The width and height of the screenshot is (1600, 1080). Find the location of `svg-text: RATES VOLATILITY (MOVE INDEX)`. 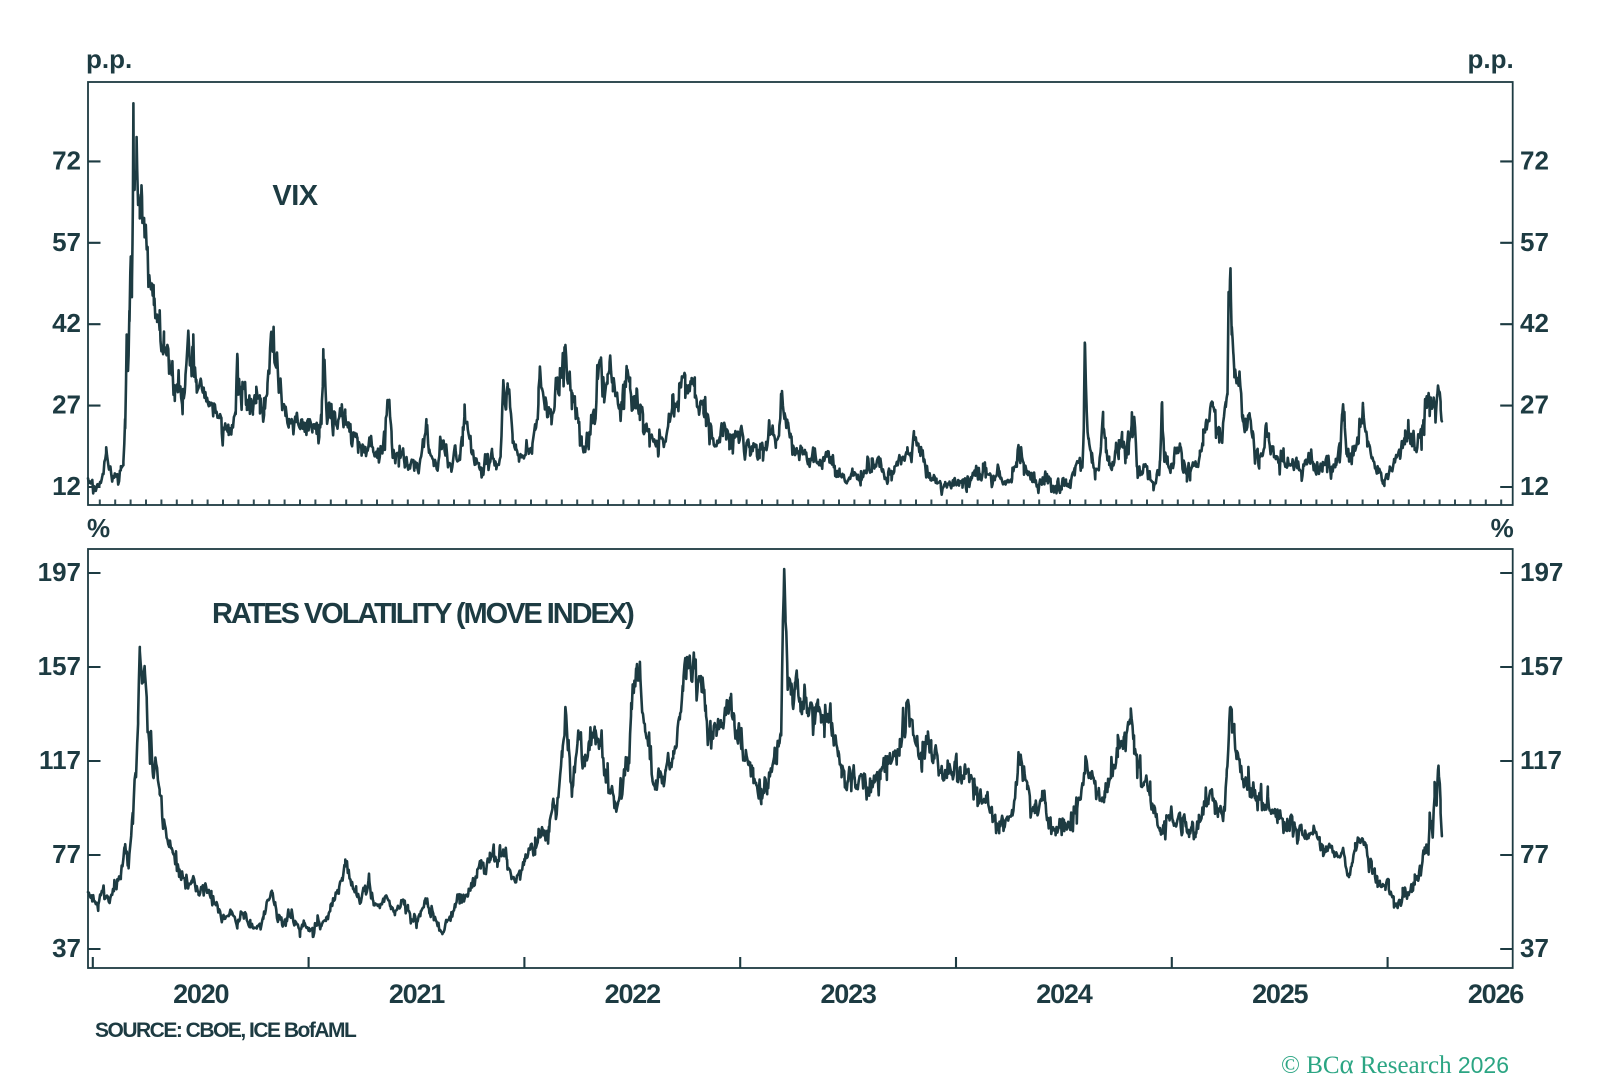

svg-text: RATES VOLATILITY (MOVE INDEX) is located at coordinates (423, 614).